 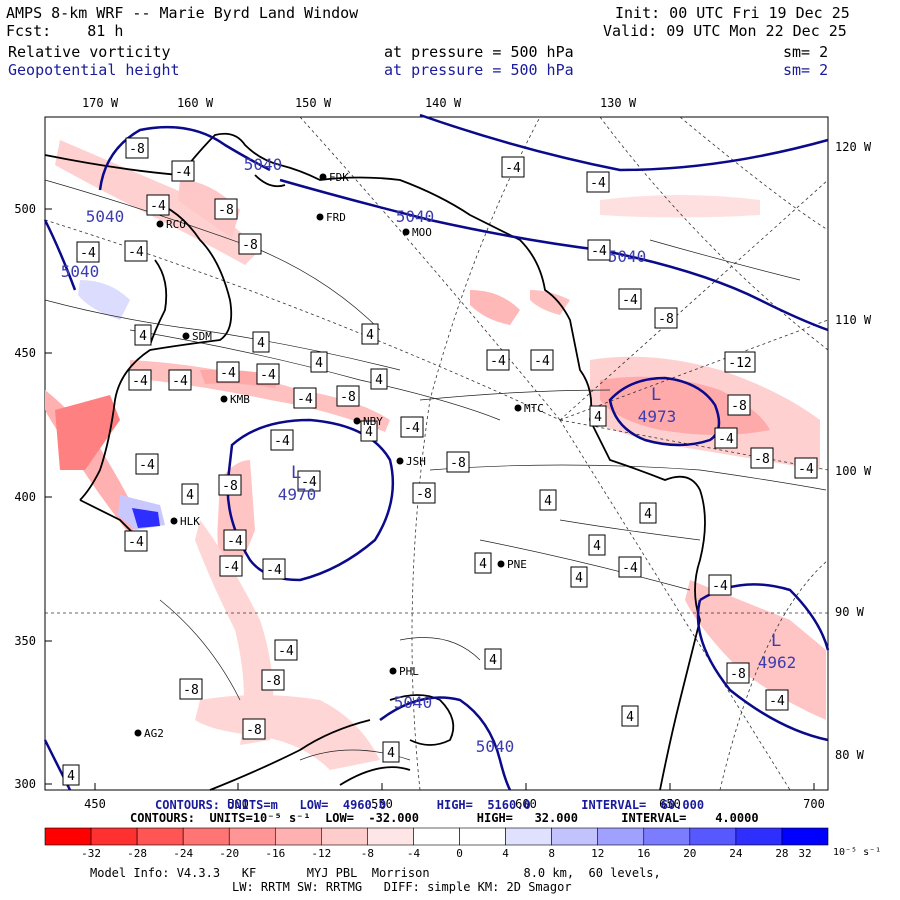 What do you see at coordinates (154, 733) in the screenshot?
I see `svg-text: AG2` at bounding box center [154, 733].